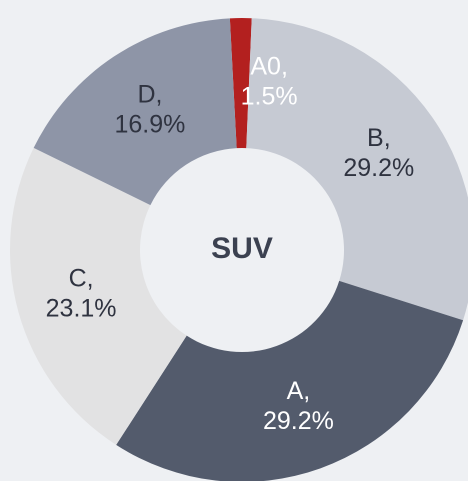 The width and height of the screenshot is (468, 481). Describe the element at coordinates (269, 67) in the screenshot. I see `segment-name: A0,` at that location.